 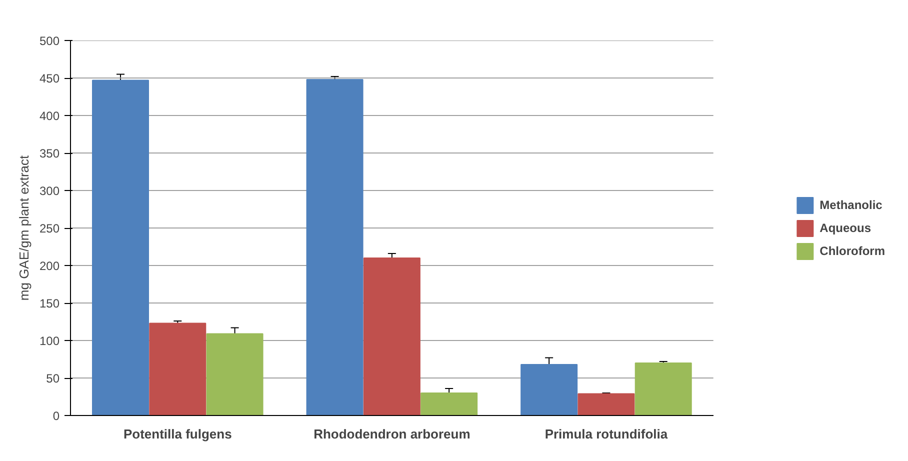 I want to click on x-tick-label: Potentilla fulgens, so click(x=177, y=434).